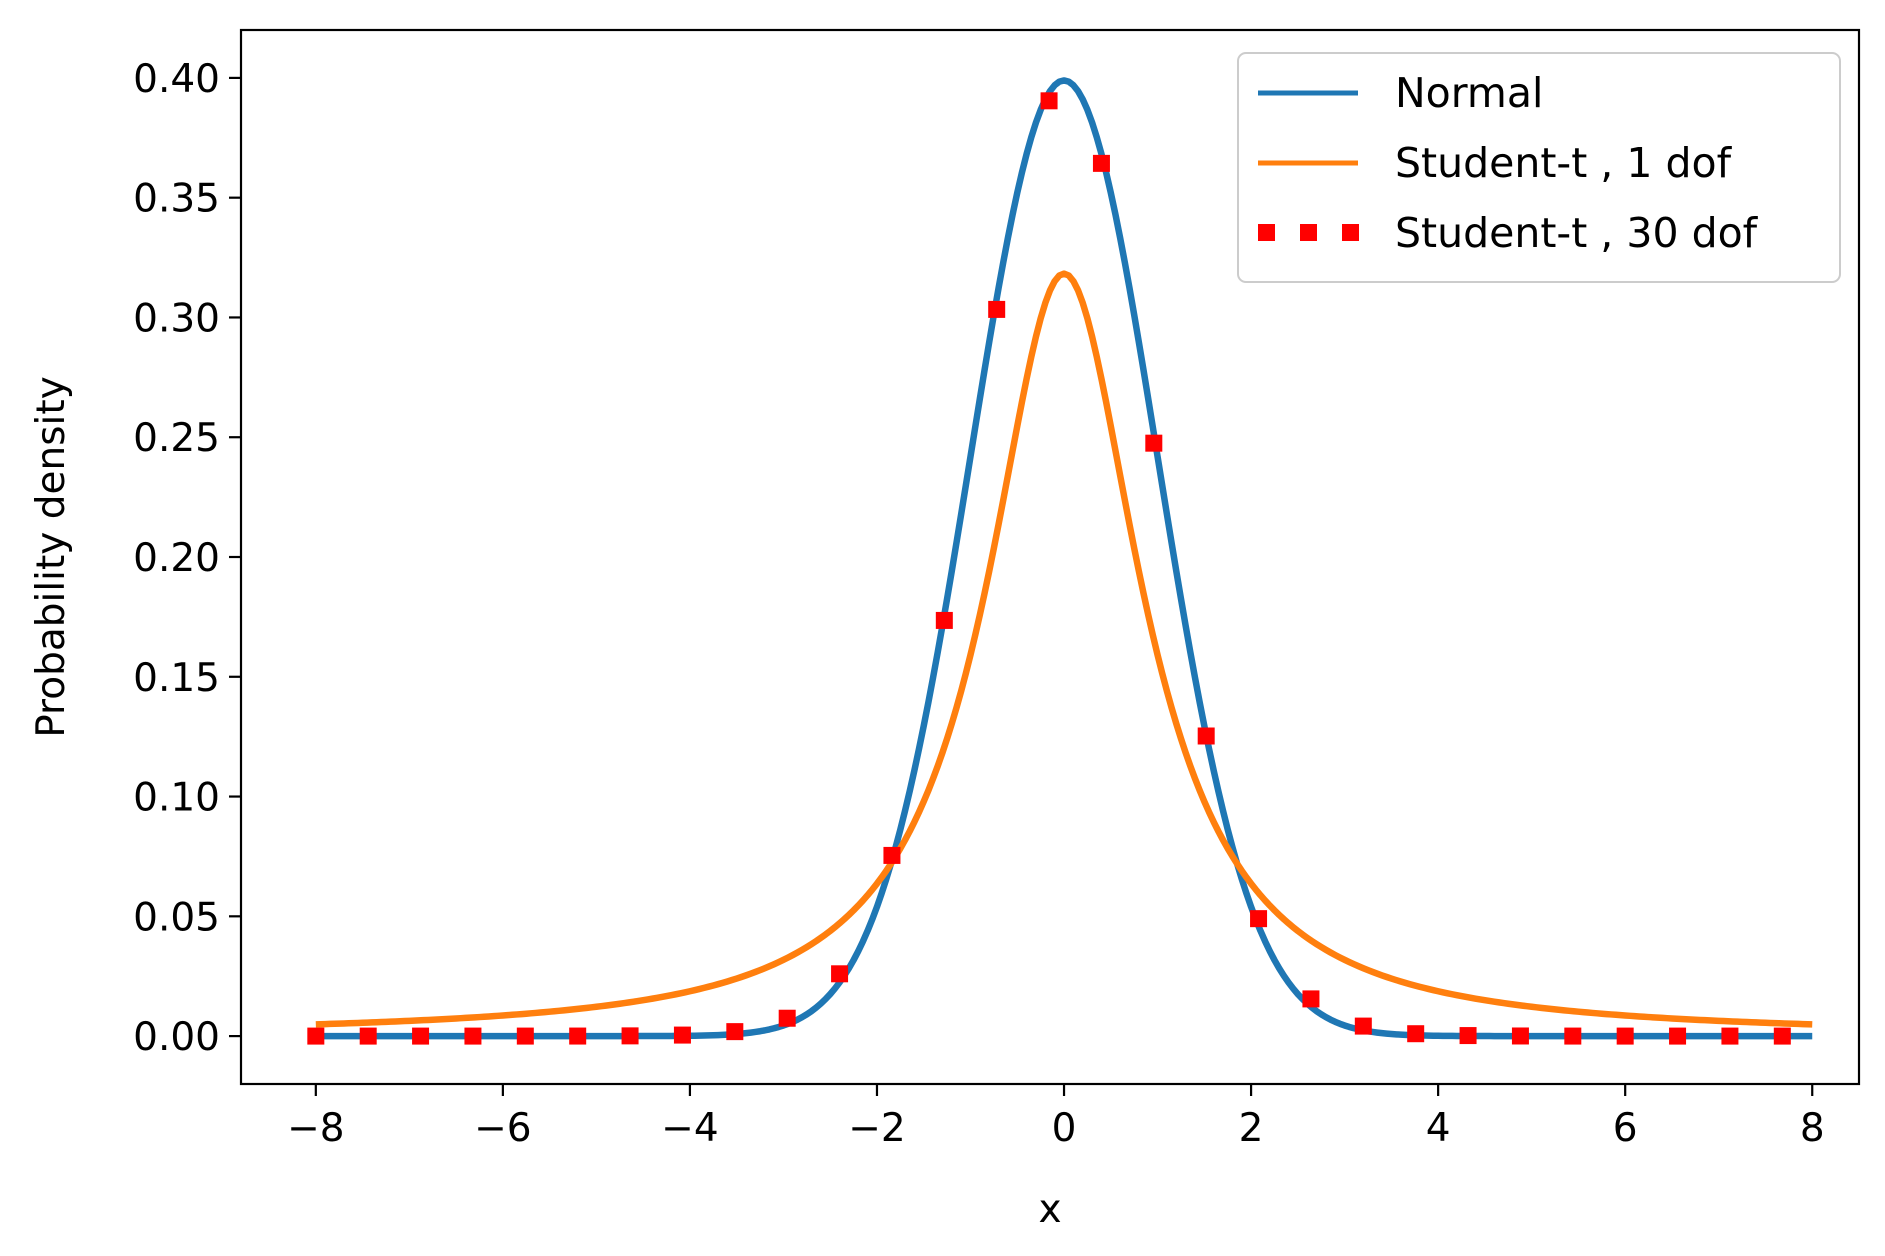 The height and width of the screenshot is (1256, 1885). I want to click on y-tick-label: 0.35, so click(176, 199).